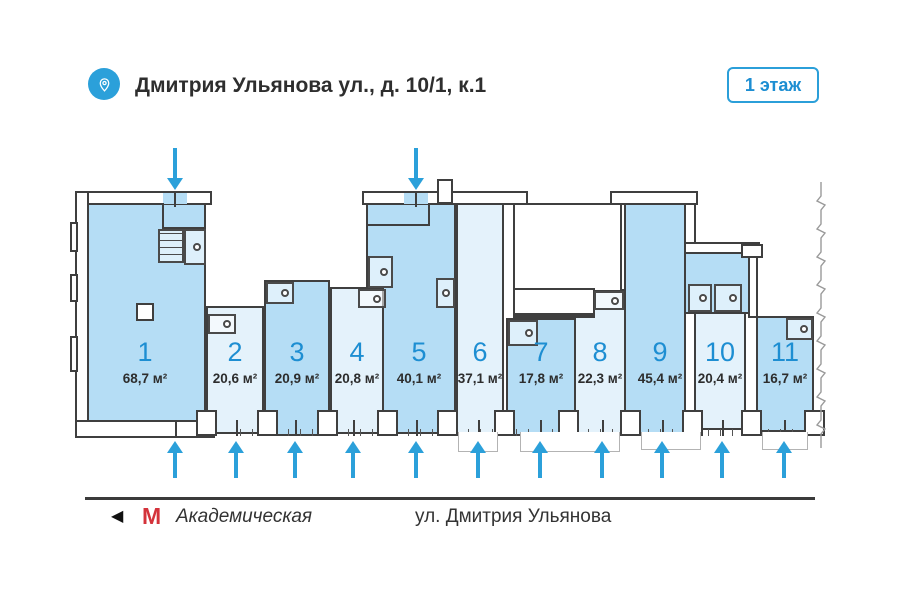 This screenshot has height=601, width=900. What do you see at coordinates (152, 516) in the screenshot?
I see `metro-icon: М` at bounding box center [152, 516].